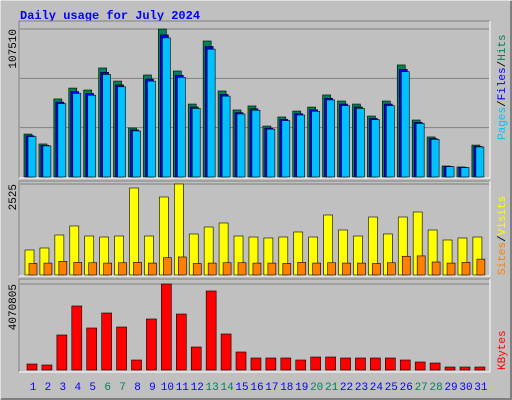 The width and height of the screenshot is (512, 400). Describe the element at coordinates (107, 388) in the screenshot. I see `x-tick-label: 6` at that location.